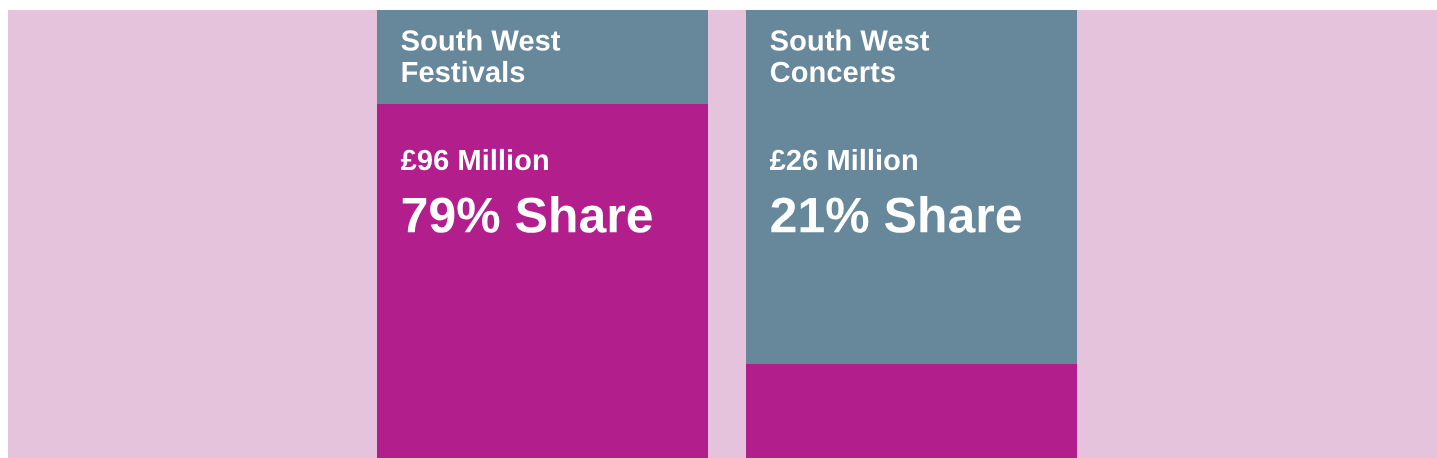 Image resolution: width=1437 pixels, height=458 pixels. What do you see at coordinates (850, 56) in the screenshot?
I see `x-tick-label: South West Concerts` at bounding box center [850, 56].